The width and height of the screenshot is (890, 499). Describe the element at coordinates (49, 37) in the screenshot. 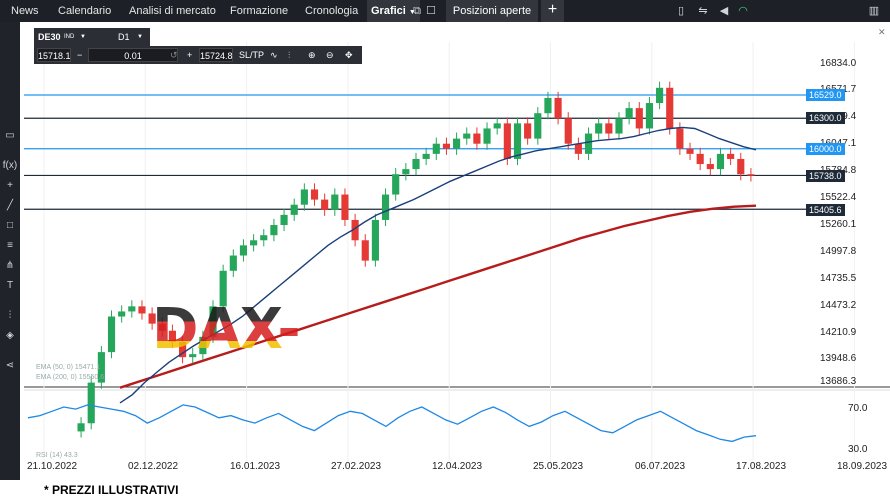

I see `symbol-name: DE30` at that location.